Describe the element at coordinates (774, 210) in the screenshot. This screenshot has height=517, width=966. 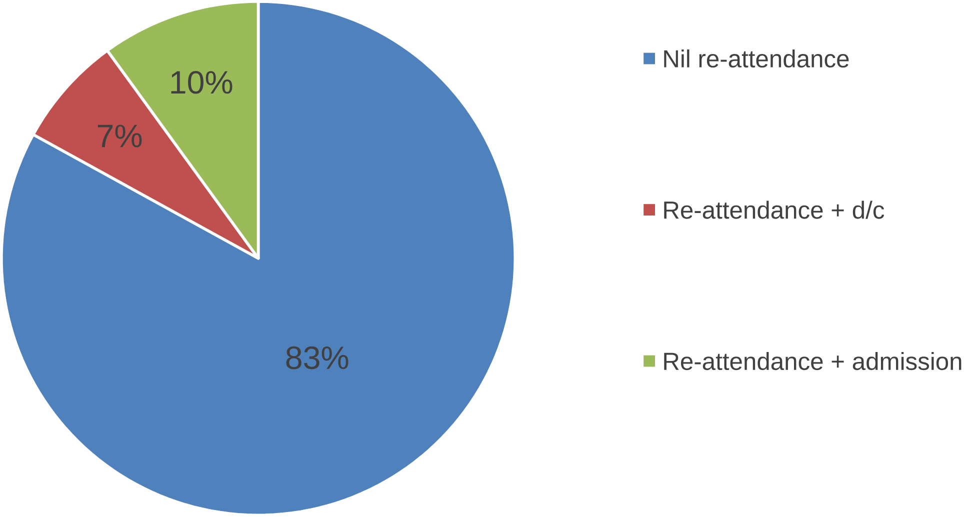
I see `legend-label: Re-attendance + d/c` at that location.